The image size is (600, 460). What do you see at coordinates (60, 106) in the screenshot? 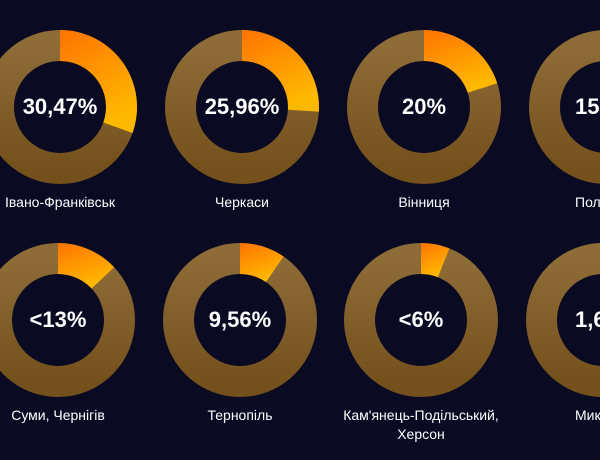
I see `donut-value-label: 30,47%` at bounding box center [60, 106].